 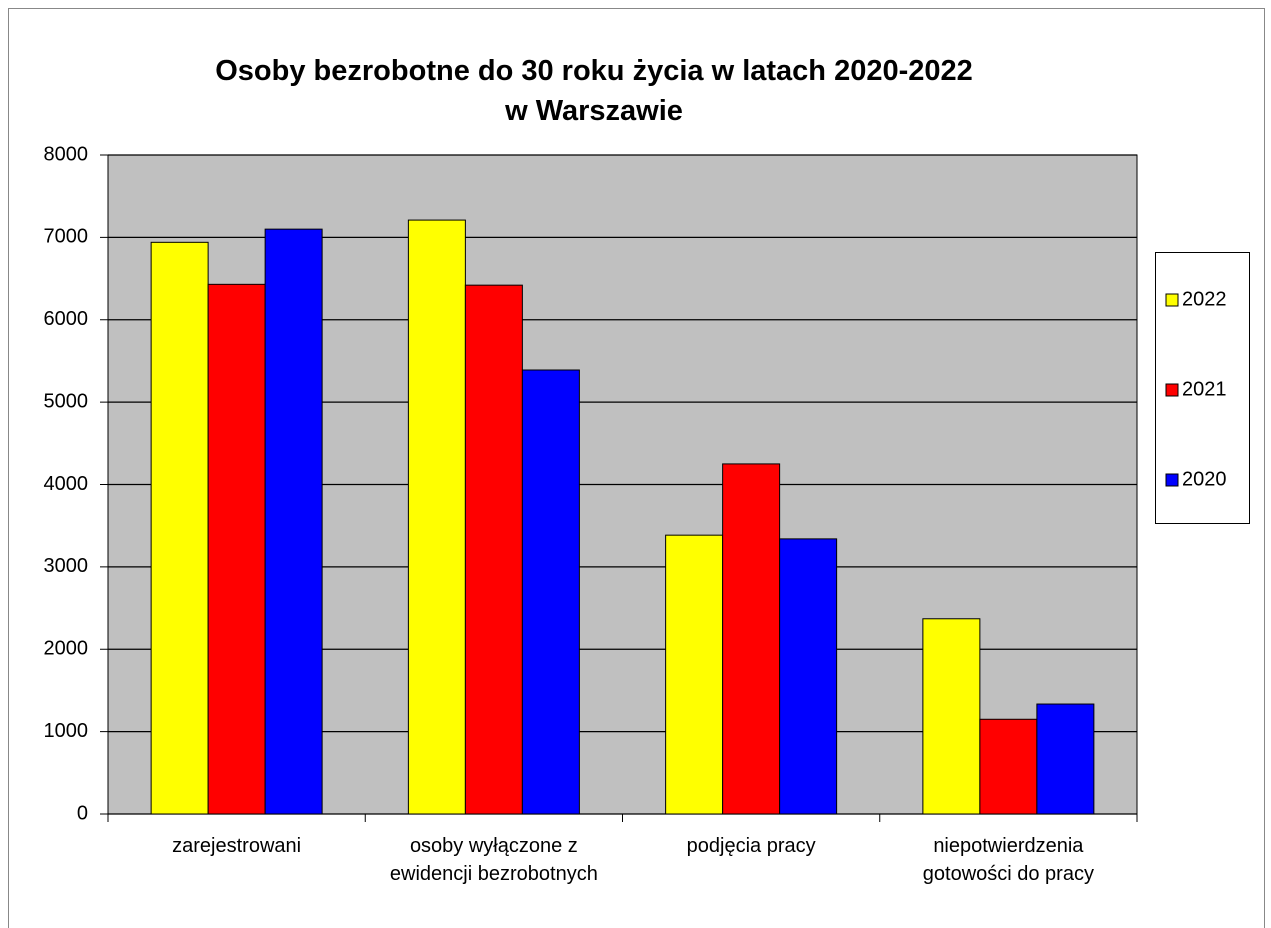 I want to click on x-tick-label: podjęcia pracy, so click(x=751, y=846).